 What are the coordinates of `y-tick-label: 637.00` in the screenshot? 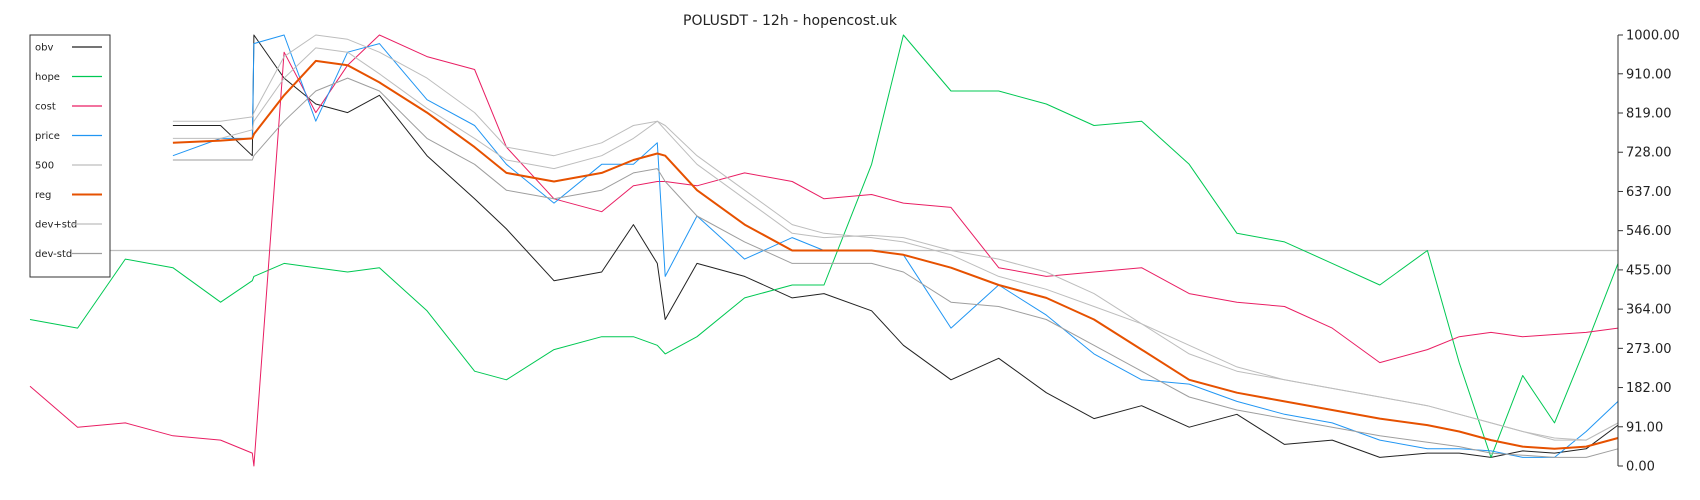 It's located at (1649, 192).